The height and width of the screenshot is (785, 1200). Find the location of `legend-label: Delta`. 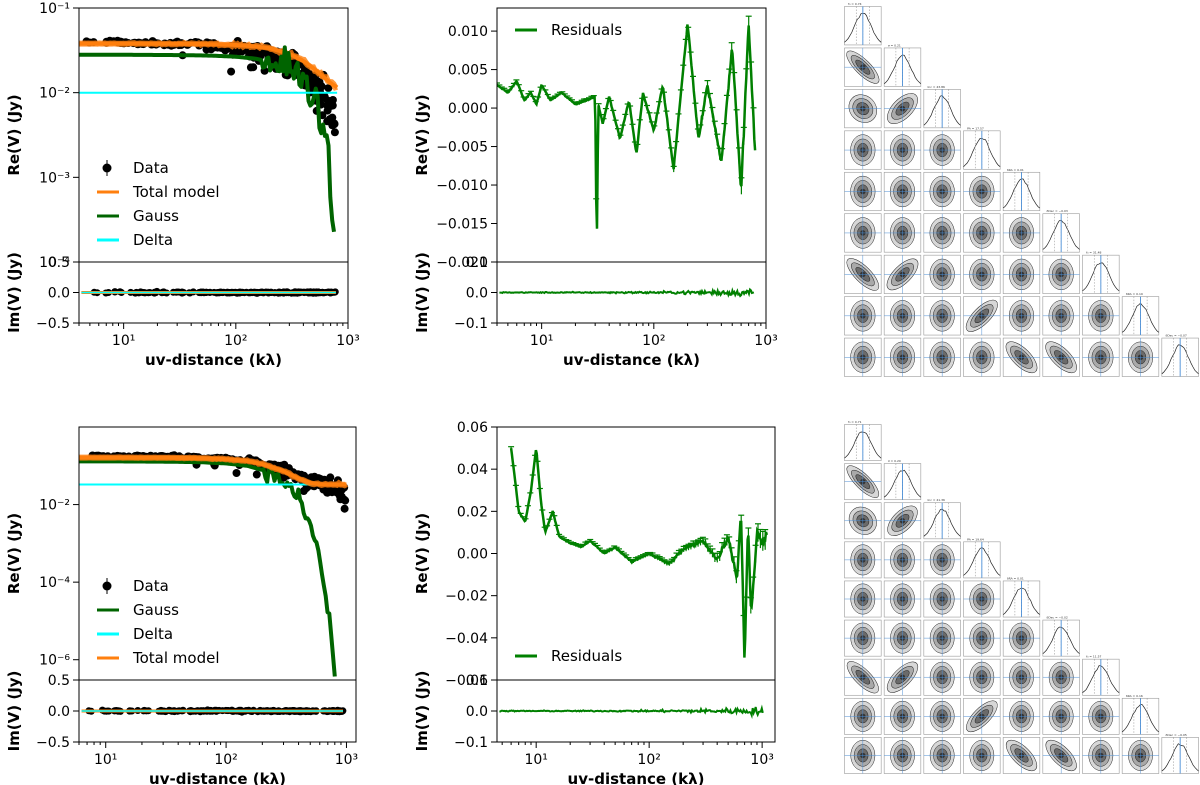

legend-label: Delta is located at coordinates (153, 634).